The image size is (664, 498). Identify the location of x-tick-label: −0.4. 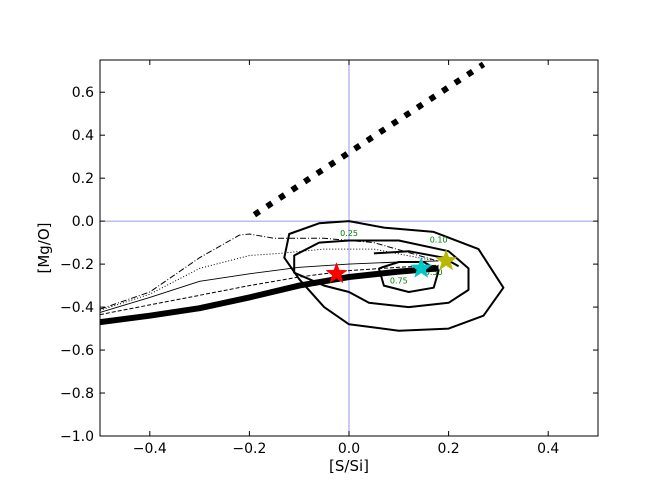
(150, 449).